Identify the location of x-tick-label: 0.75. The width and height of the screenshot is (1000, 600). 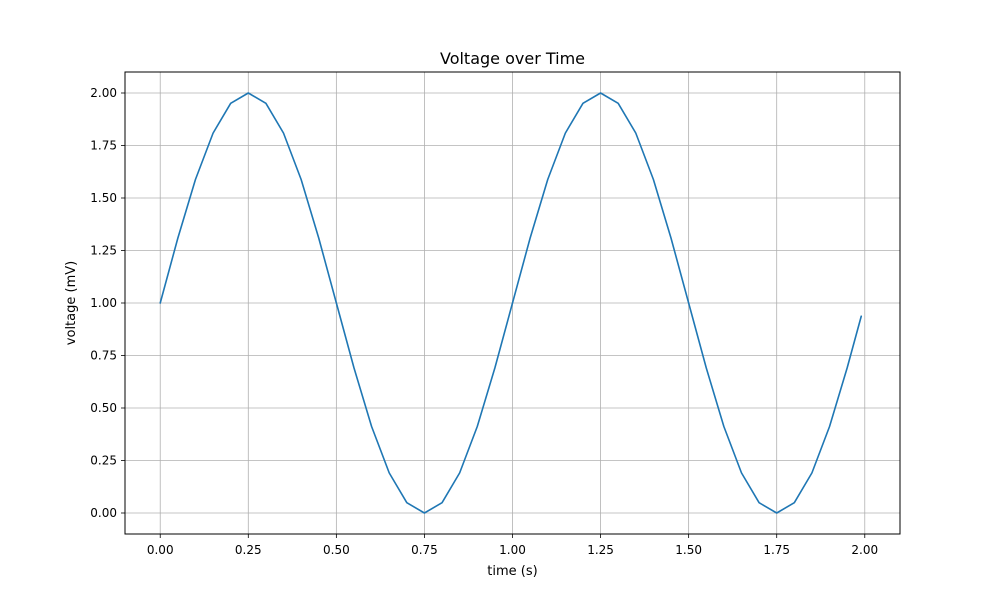
(424, 550).